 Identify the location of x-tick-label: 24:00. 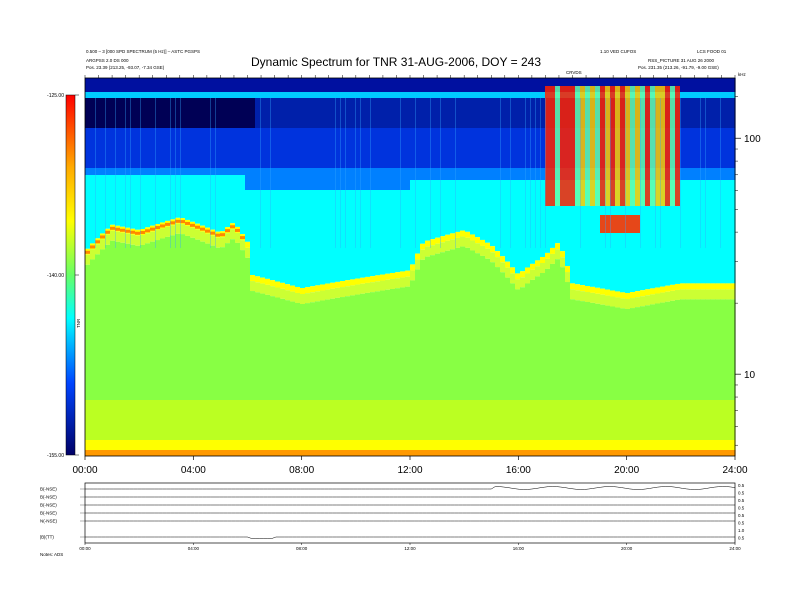
(734, 470).